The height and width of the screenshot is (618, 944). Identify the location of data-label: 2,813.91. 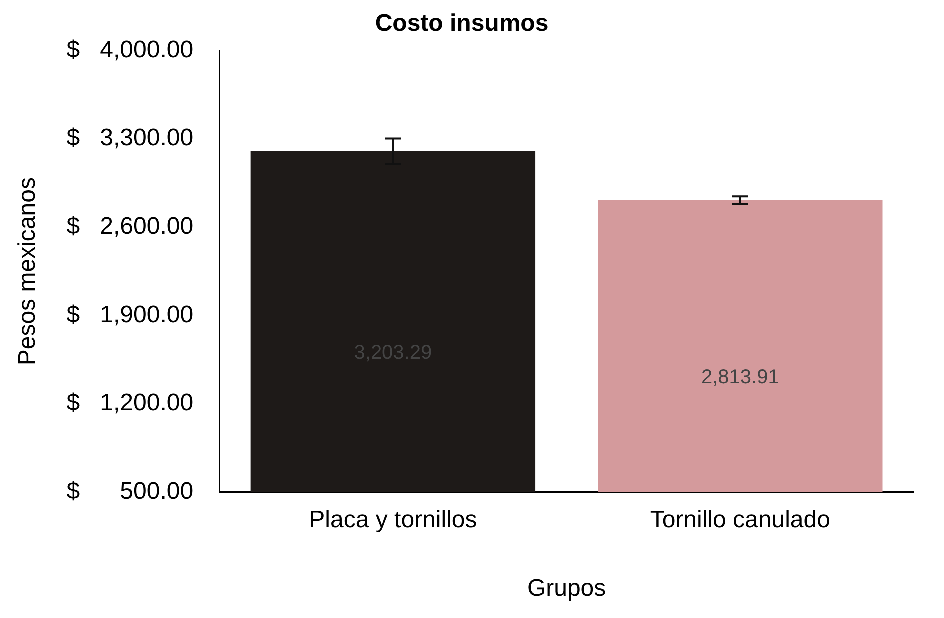
(740, 377).